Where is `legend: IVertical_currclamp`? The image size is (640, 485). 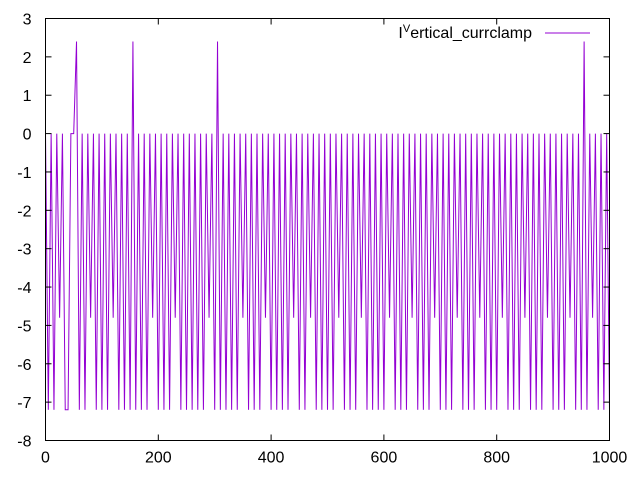 legend: IVertical_currclamp is located at coordinates (494, 32).